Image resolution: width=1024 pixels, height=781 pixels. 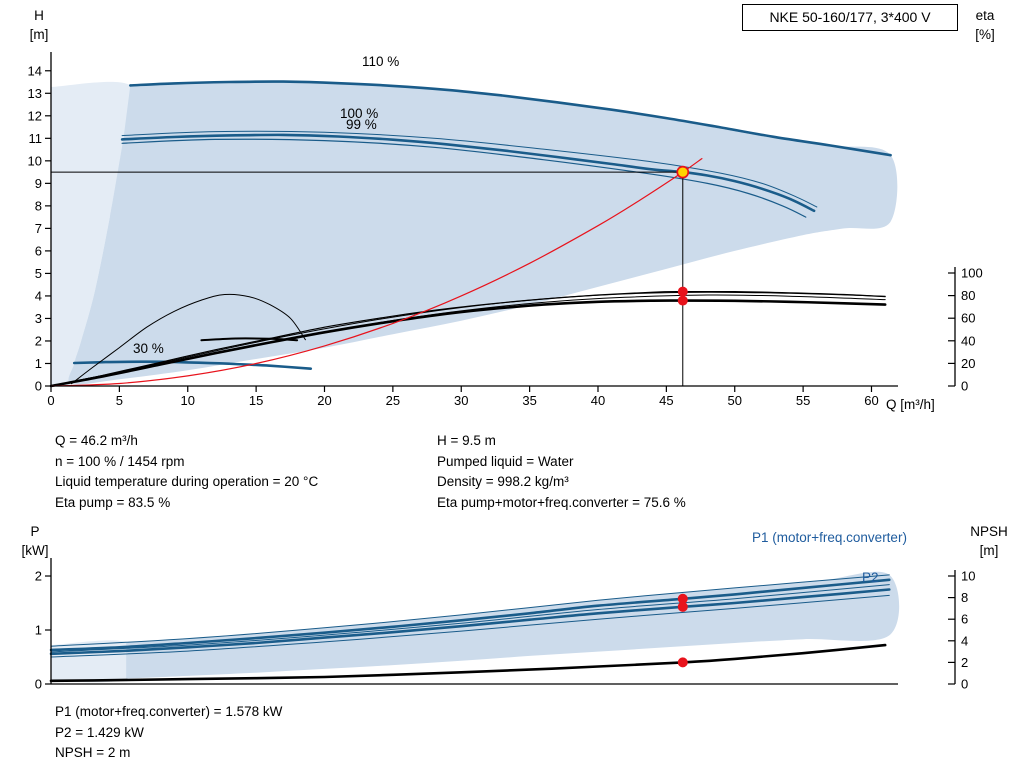 I want to click on speed-99-label: 99 %, so click(x=361, y=124).